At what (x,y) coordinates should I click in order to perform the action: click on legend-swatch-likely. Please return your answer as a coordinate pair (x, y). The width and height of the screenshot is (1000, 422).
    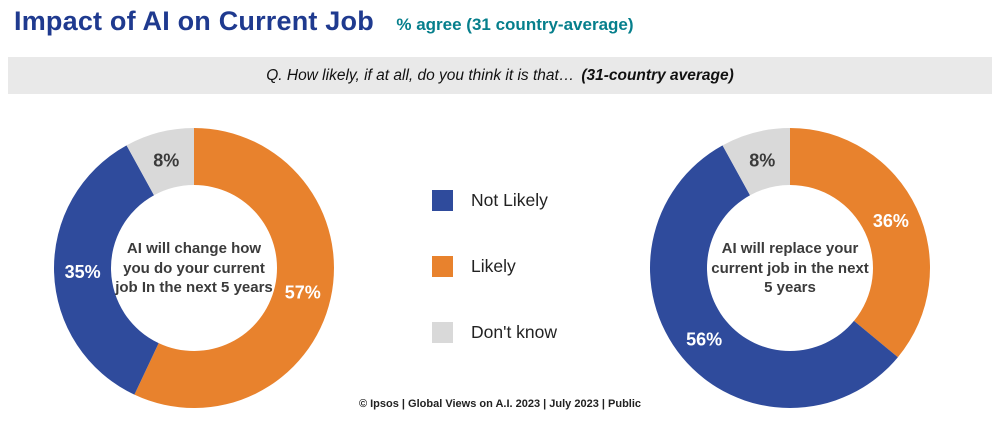
    Looking at the image, I should click on (442, 266).